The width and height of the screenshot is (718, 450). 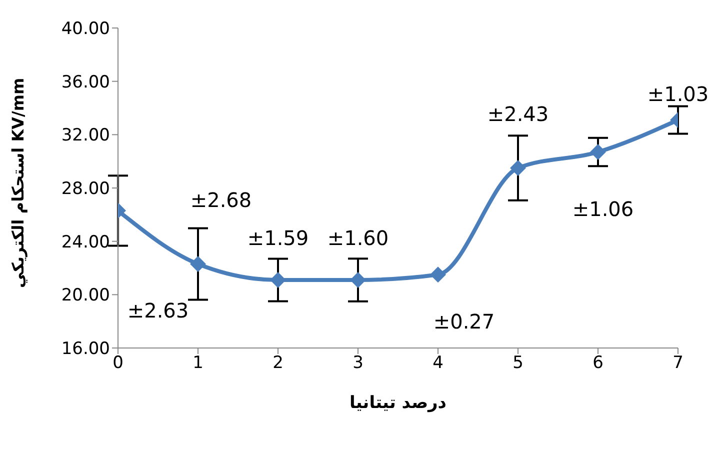 What do you see at coordinates (398, 403) in the screenshot?
I see `x-axis-title: درصد تيتانيا` at bounding box center [398, 403].